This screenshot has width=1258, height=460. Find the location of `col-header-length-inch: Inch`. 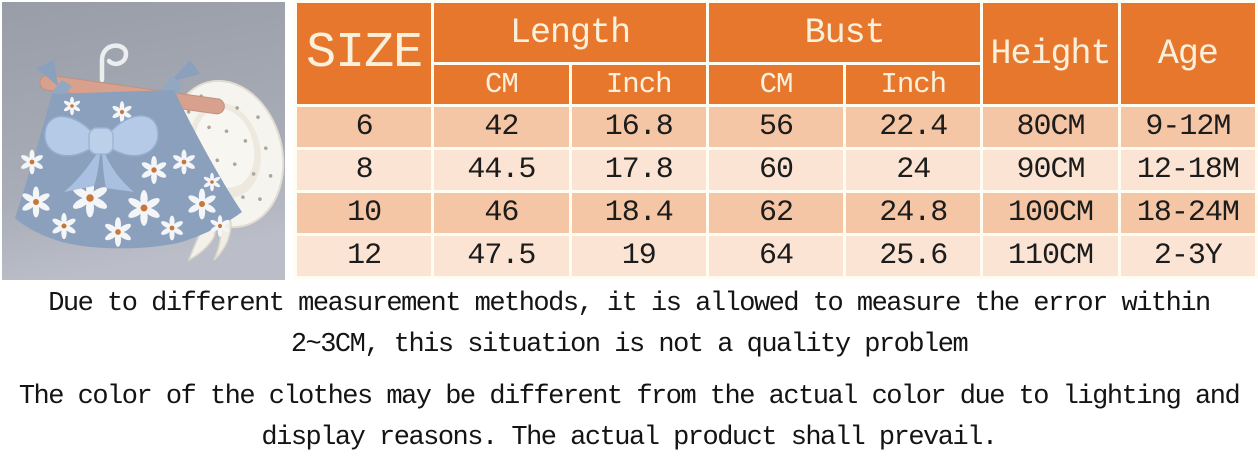

col-header-length-inch: Inch is located at coordinates (638, 84).